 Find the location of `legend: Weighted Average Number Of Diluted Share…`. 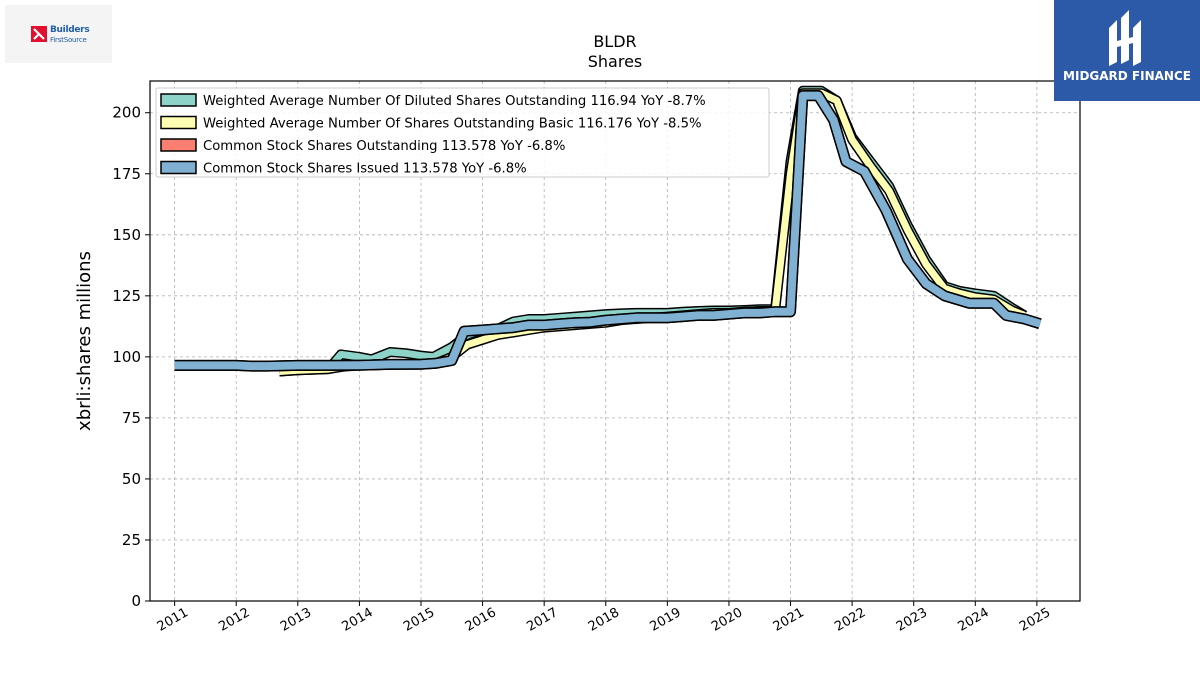

legend: Weighted Average Number Of Diluted Share… is located at coordinates (462, 132).